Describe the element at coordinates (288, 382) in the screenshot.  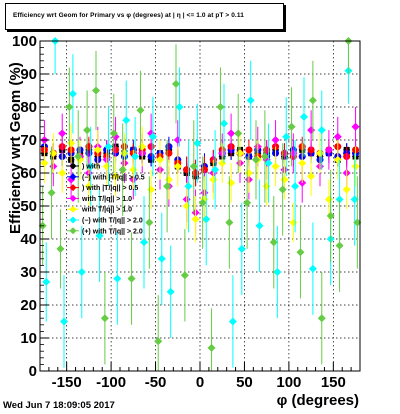
I see `x-tick-label: 100` at that location.